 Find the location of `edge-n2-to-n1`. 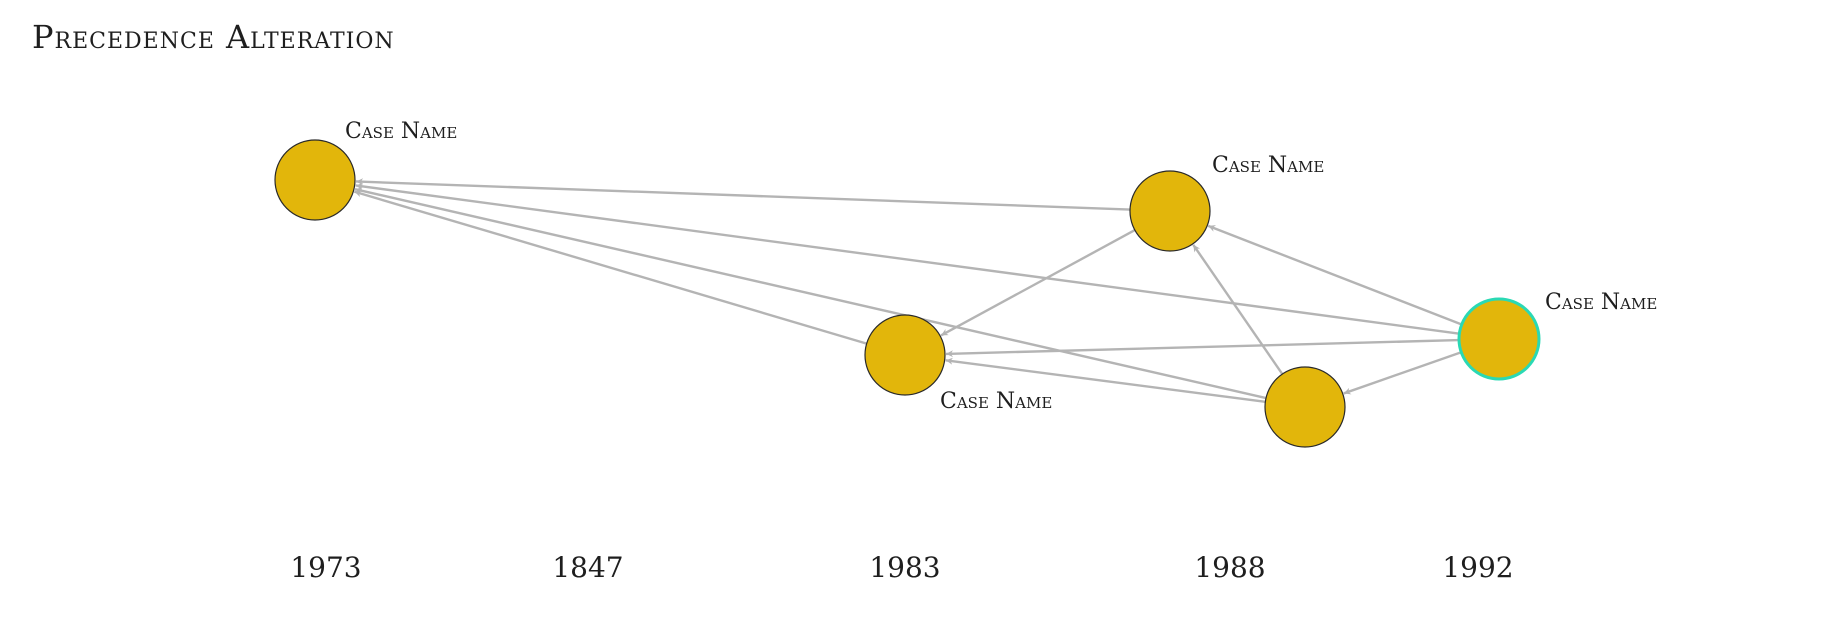

edge-n2-to-n1 is located at coordinates (743, 194).